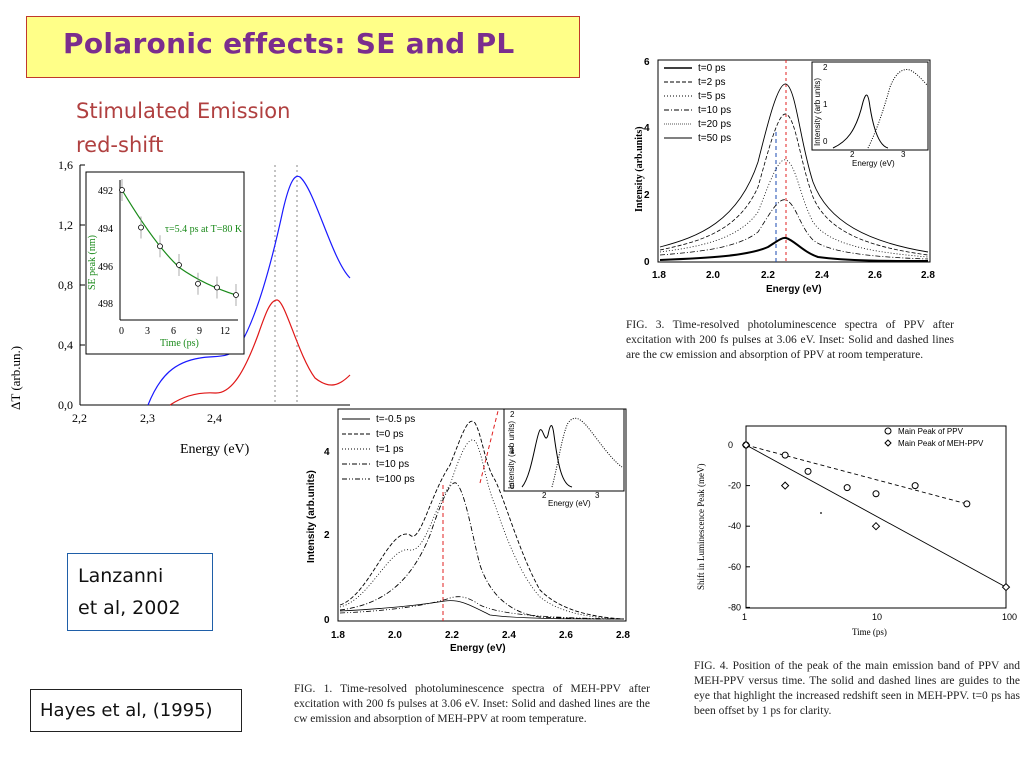  What do you see at coordinates (647, 262) in the screenshot?
I see `fig3-ytick: 0` at bounding box center [647, 262].